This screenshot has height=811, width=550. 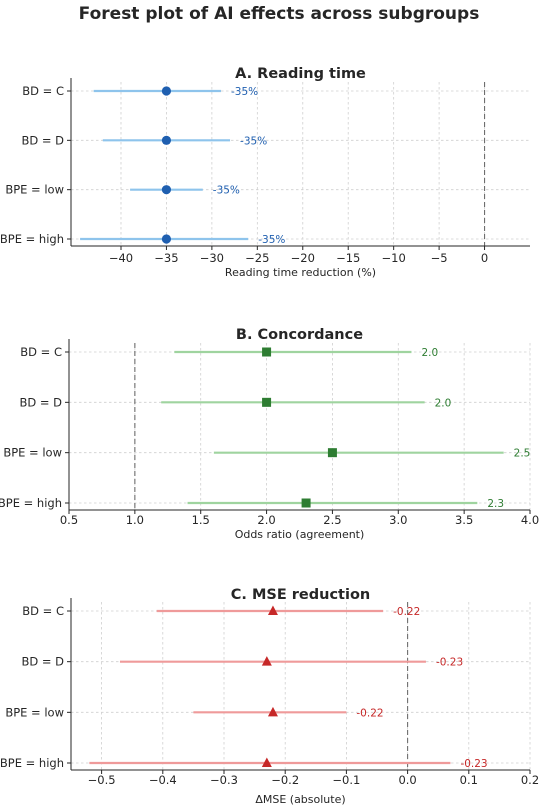 What do you see at coordinates (300, 534) in the screenshot?
I see `x-axis-label: Odds ratio (agreement)` at bounding box center [300, 534].